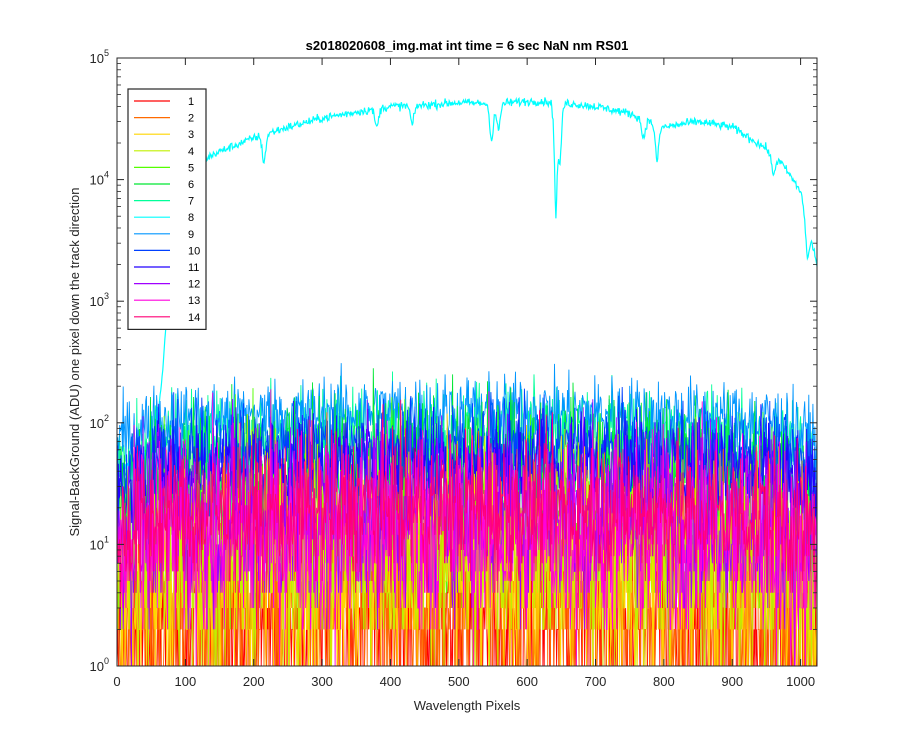 The image size is (900, 750). I want to click on x-tick-label: 800, so click(664, 681).